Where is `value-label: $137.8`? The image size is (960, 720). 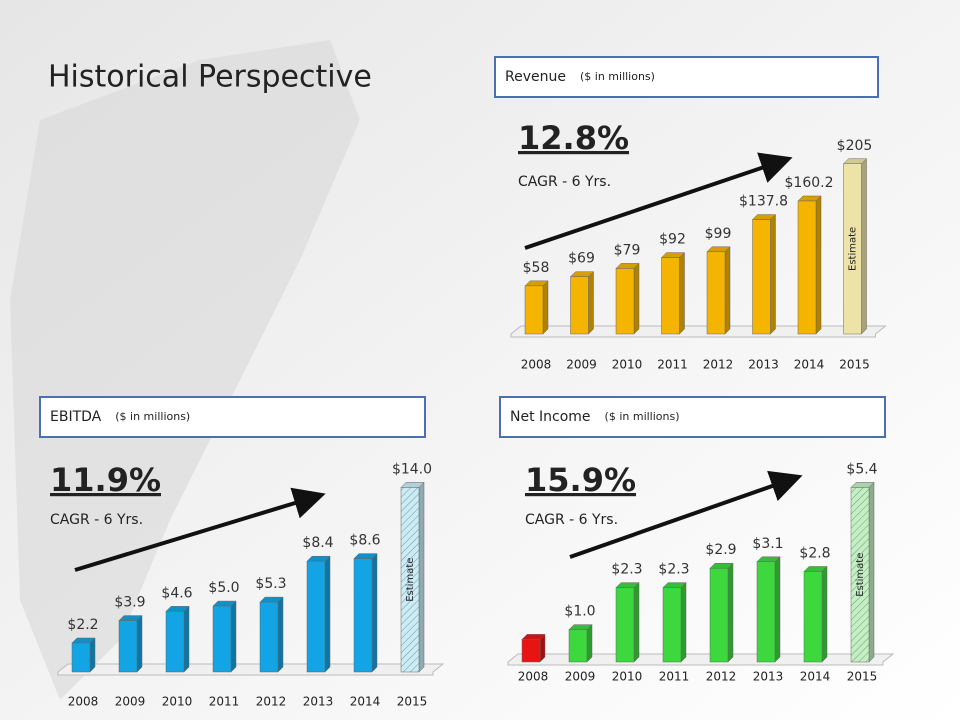 value-label: $137.8 is located at coordinates (763, 202).